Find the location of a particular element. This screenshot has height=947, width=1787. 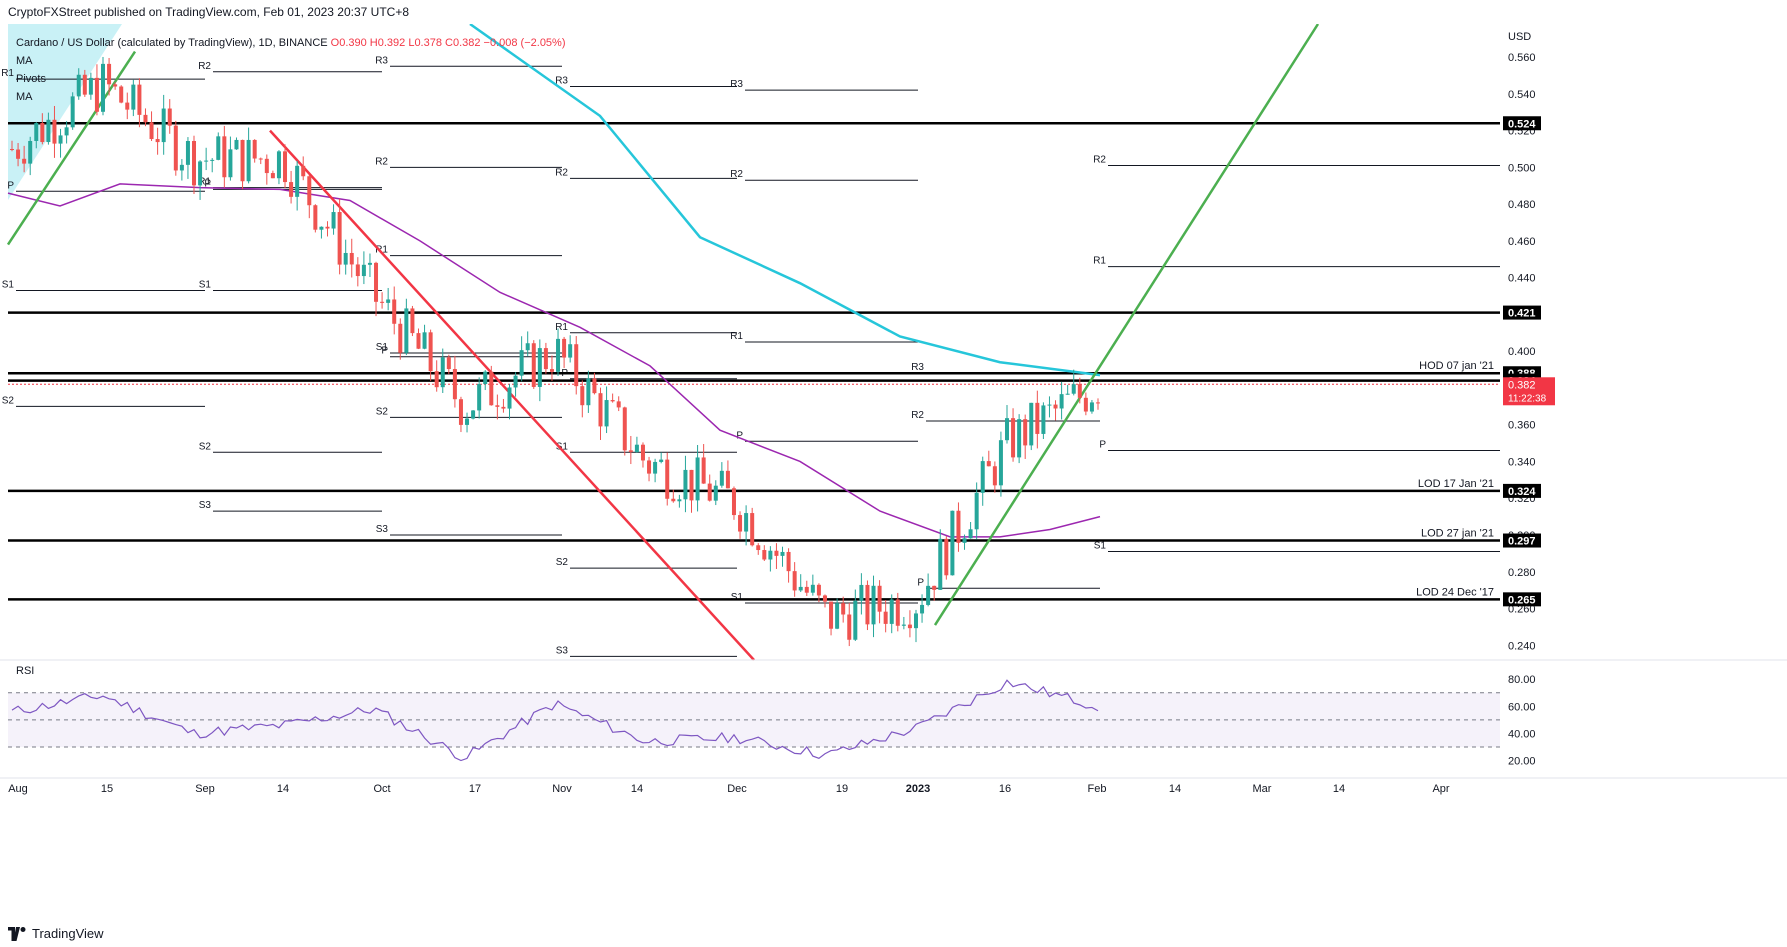

tradingview-logo-icon is located at coordinates (17, 934).